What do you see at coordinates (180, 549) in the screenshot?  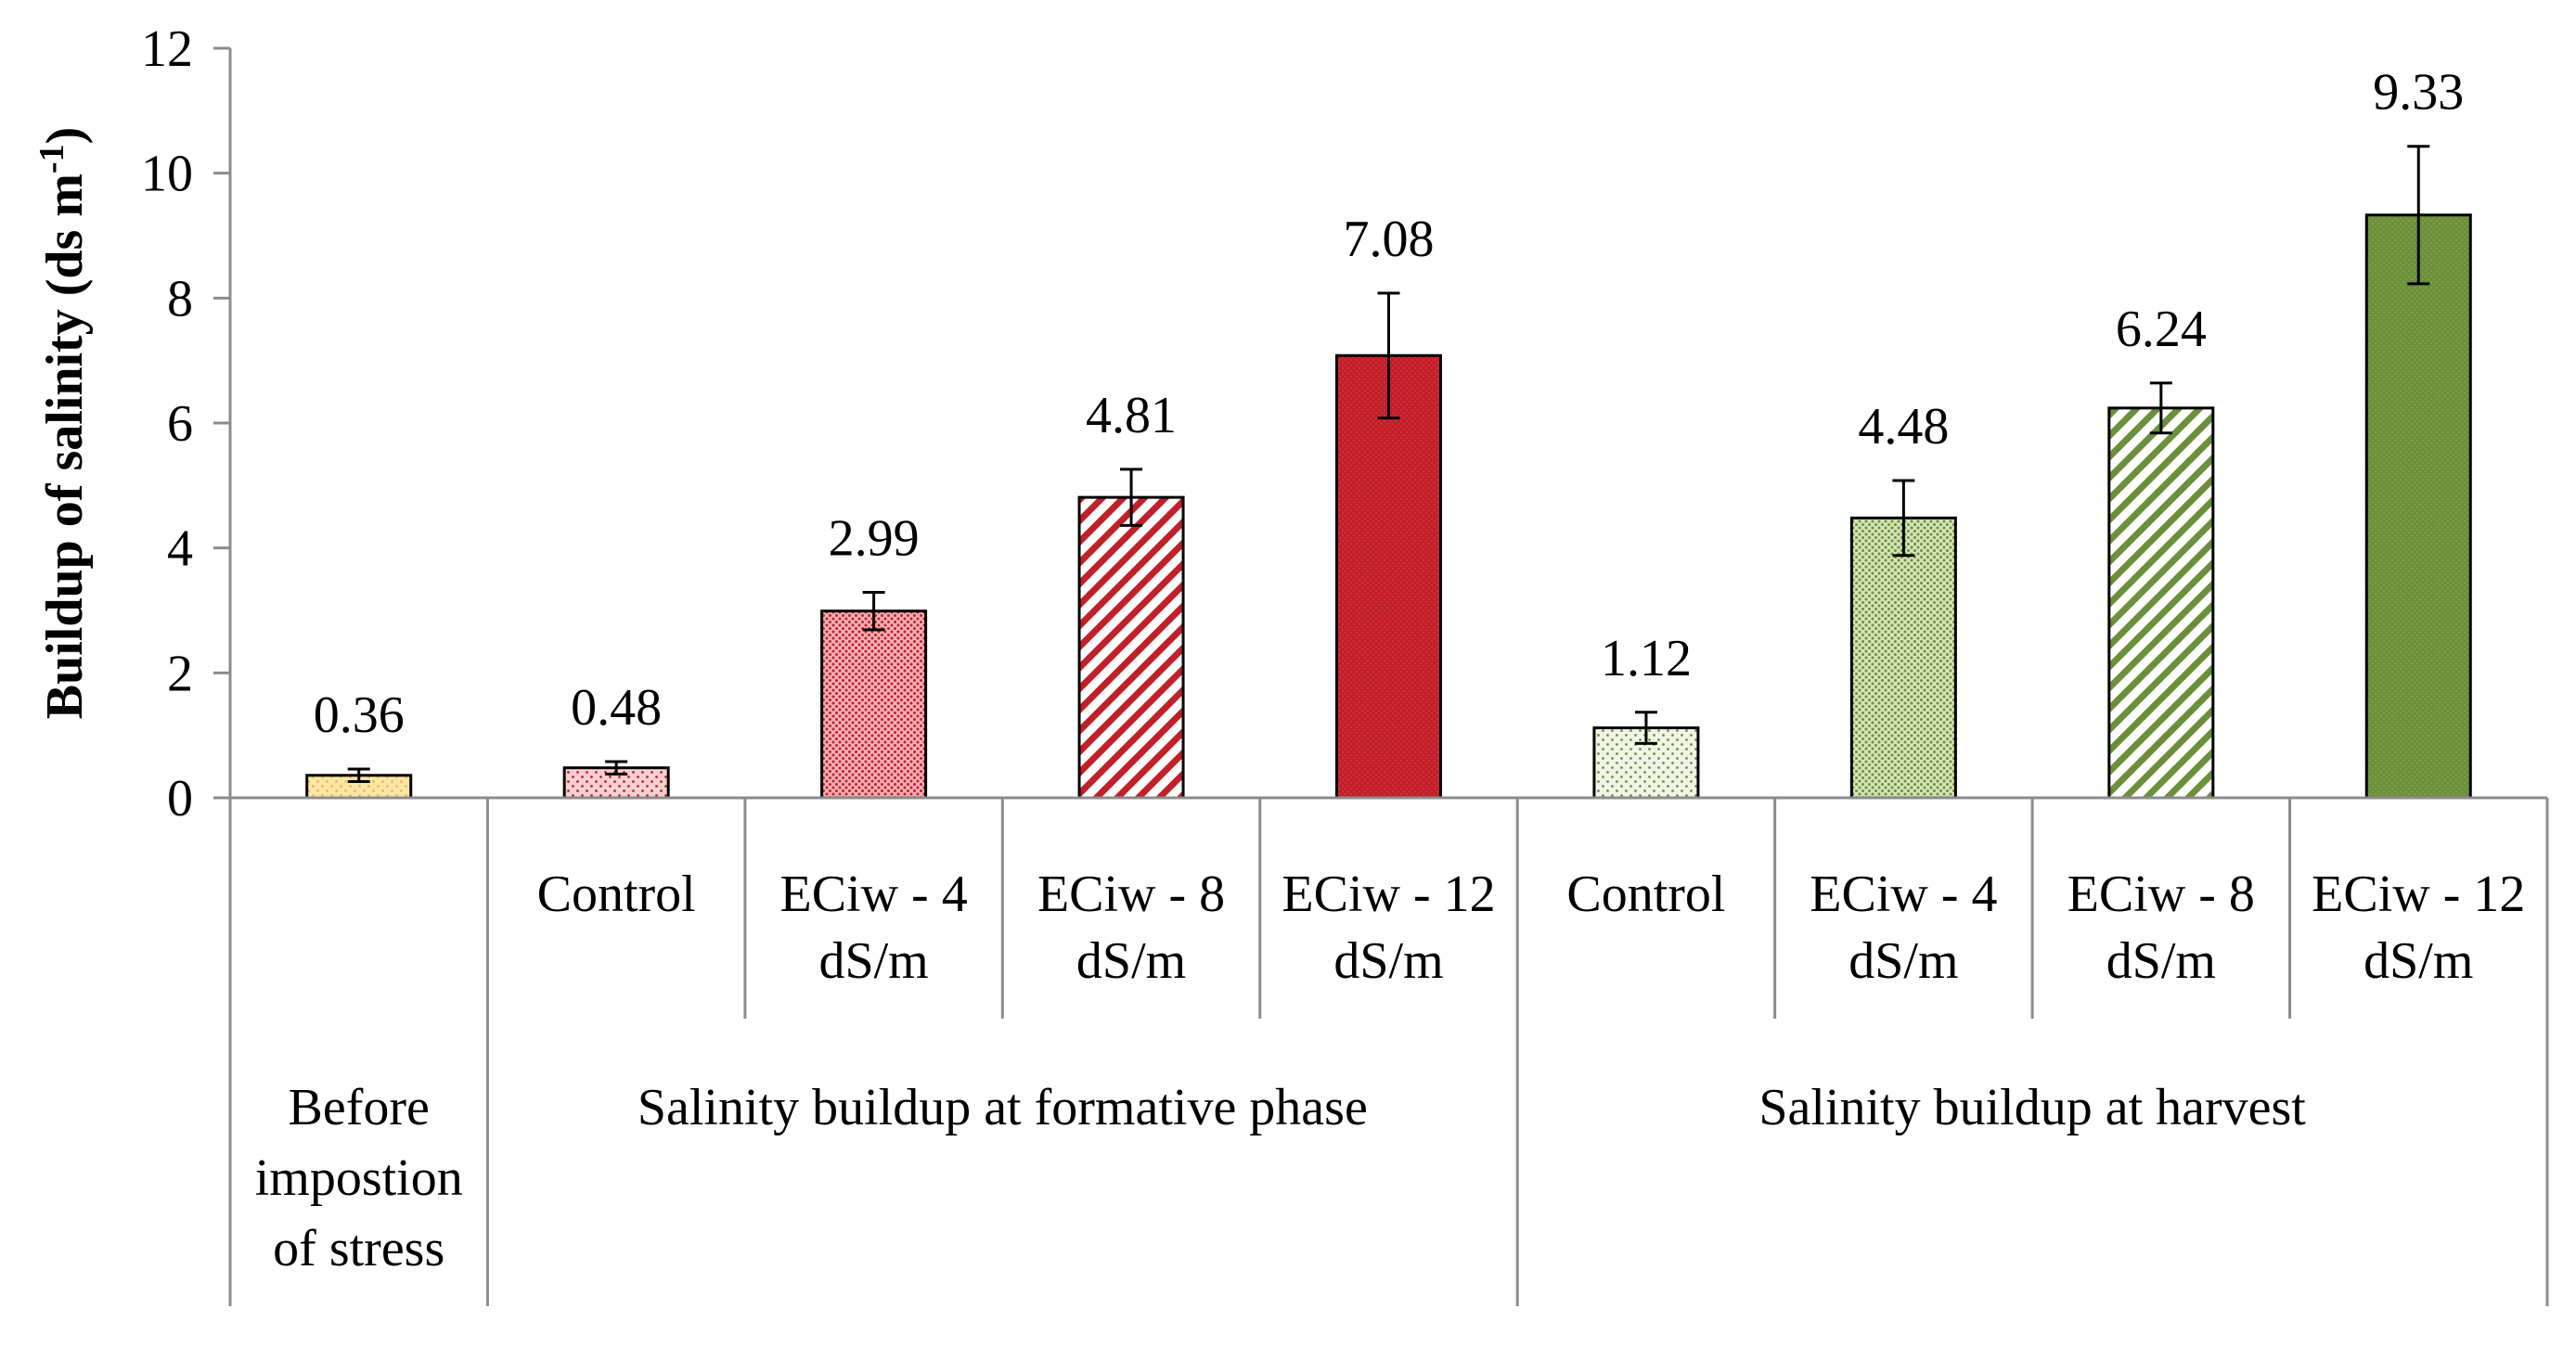 I see `y-tick-label: 4` at bounding box center [180, 549].